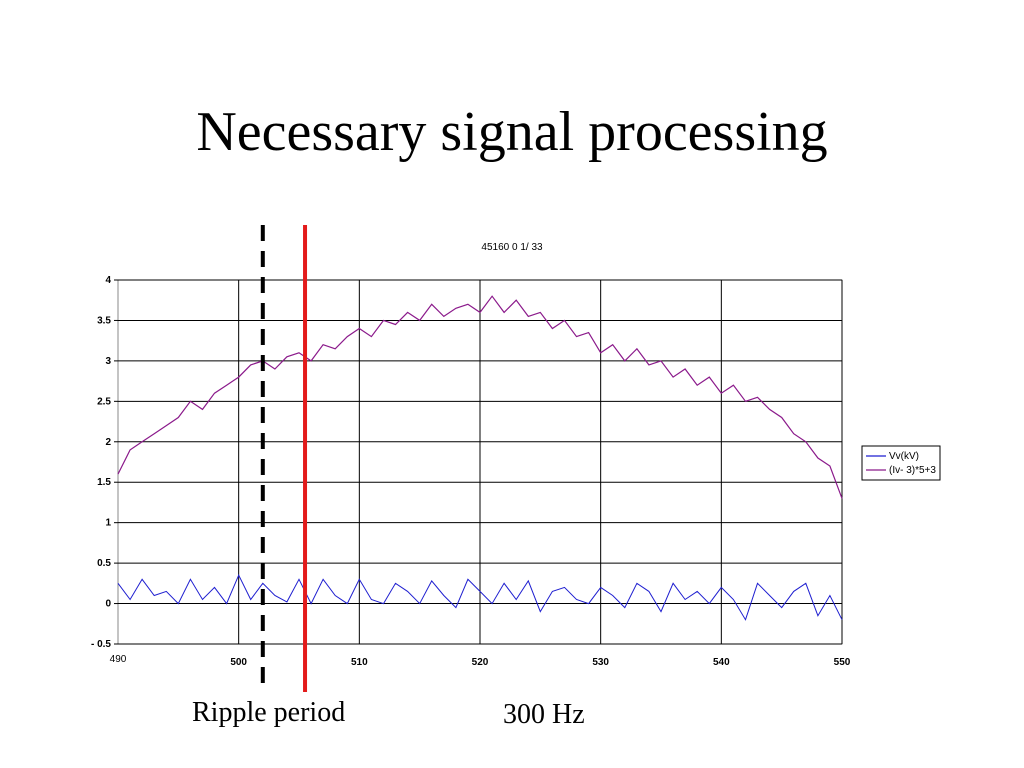  I want to click on caption-frequency: 300 Hz, so click(544, 714).